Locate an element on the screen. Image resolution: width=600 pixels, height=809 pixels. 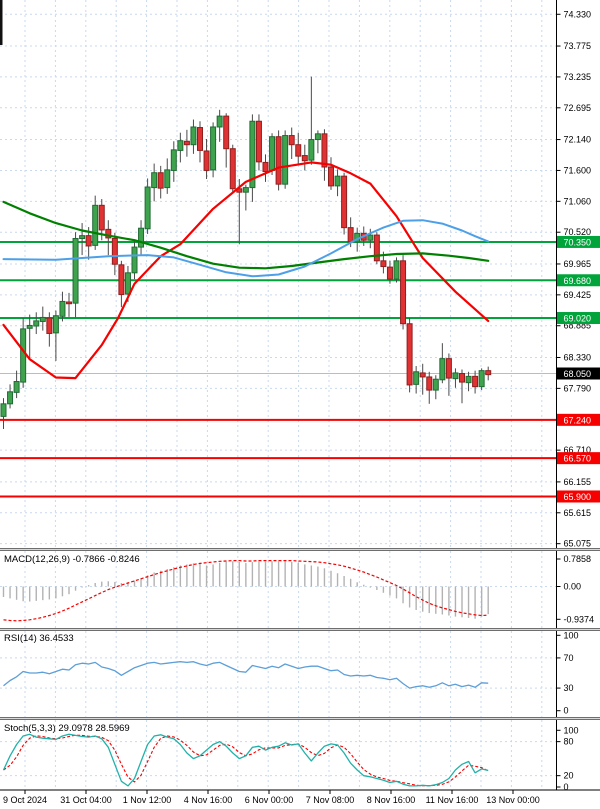
current-price-badge-text: 68.050 is located at coordinates (578, 374).